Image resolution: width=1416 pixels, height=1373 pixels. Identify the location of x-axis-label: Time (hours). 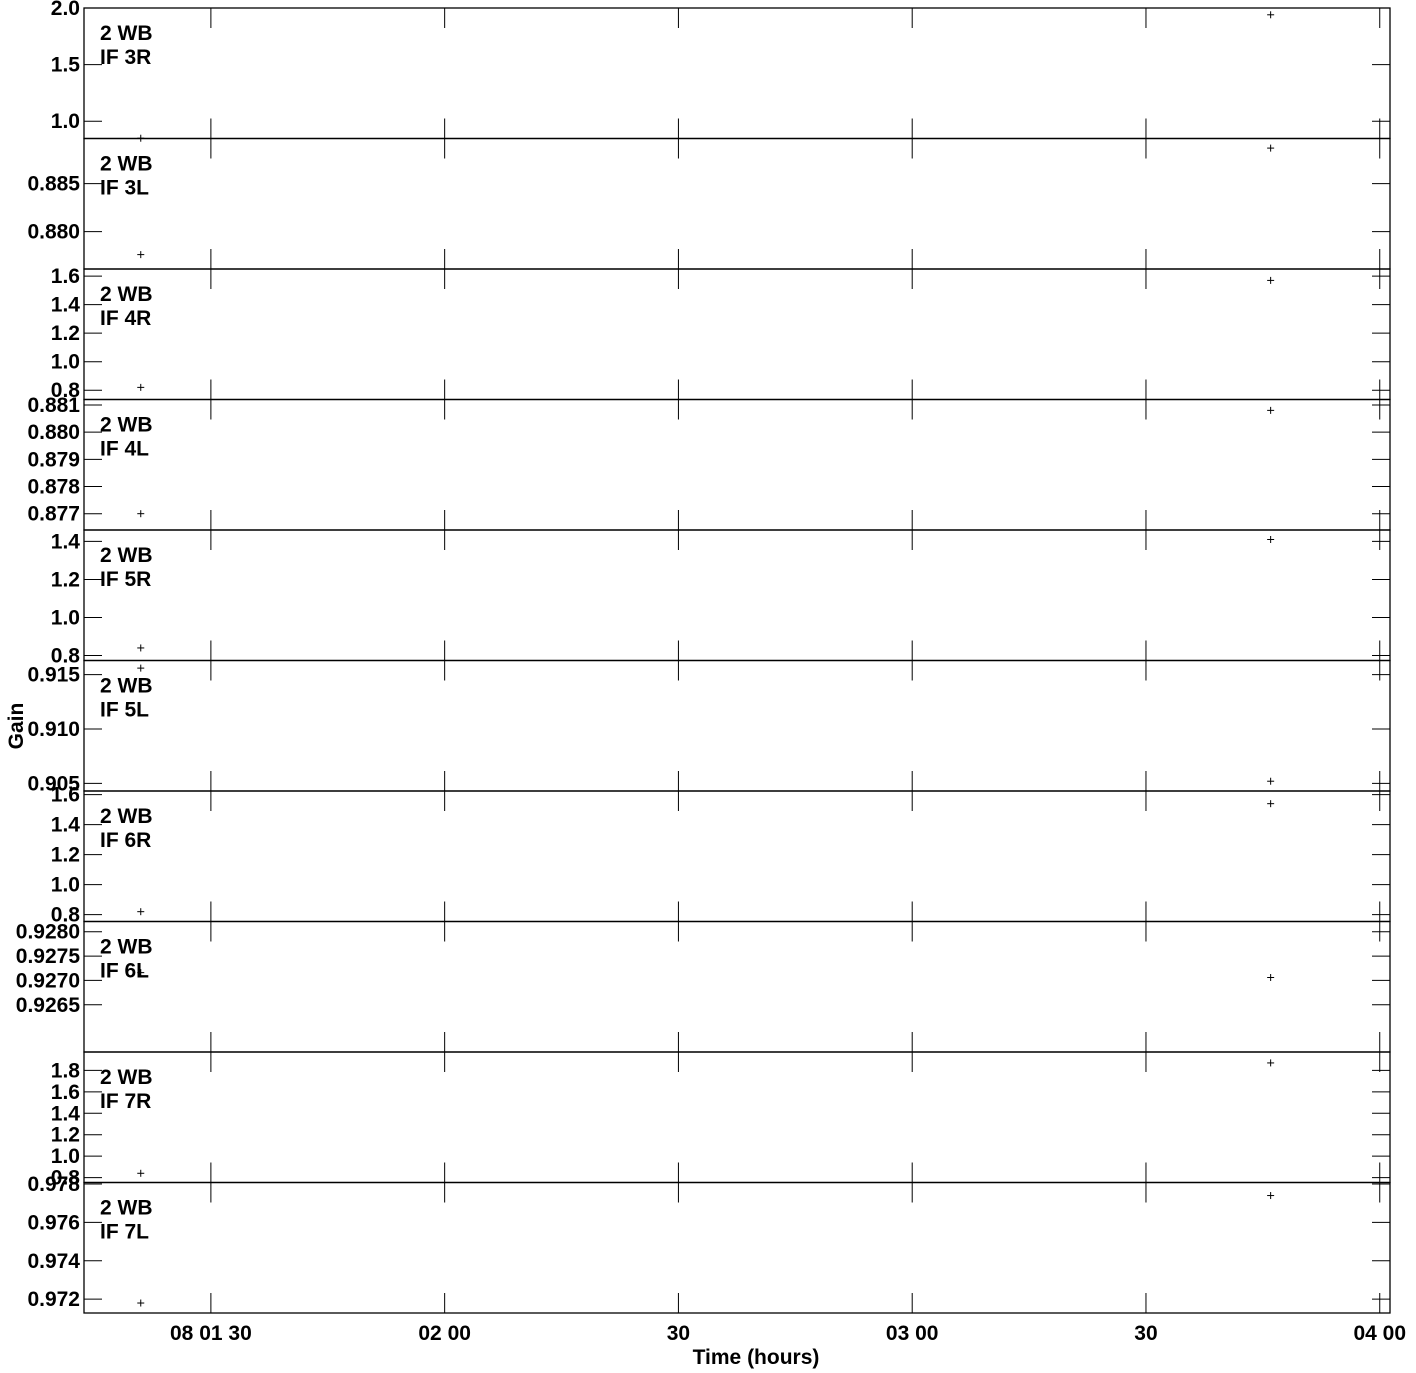
(756, 1357).